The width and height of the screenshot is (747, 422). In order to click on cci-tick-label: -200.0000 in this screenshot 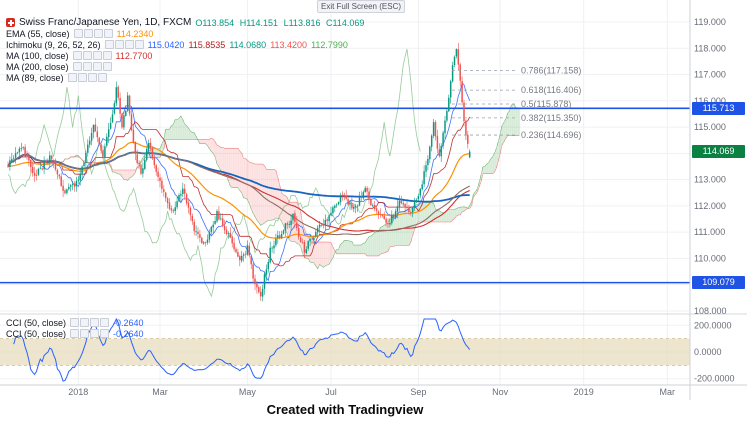, I will do `click(714, 379)`.